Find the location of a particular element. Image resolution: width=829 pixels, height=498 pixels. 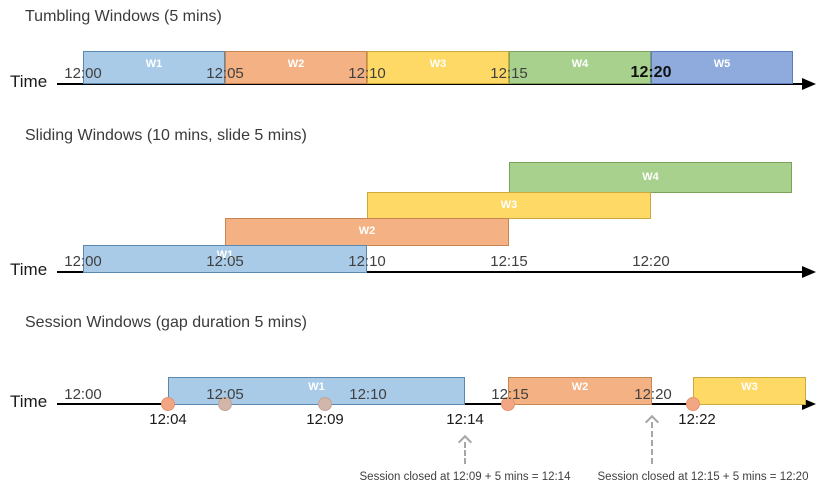

tumbling-window-w1-label: W1 is located at coordinates (154, 64).